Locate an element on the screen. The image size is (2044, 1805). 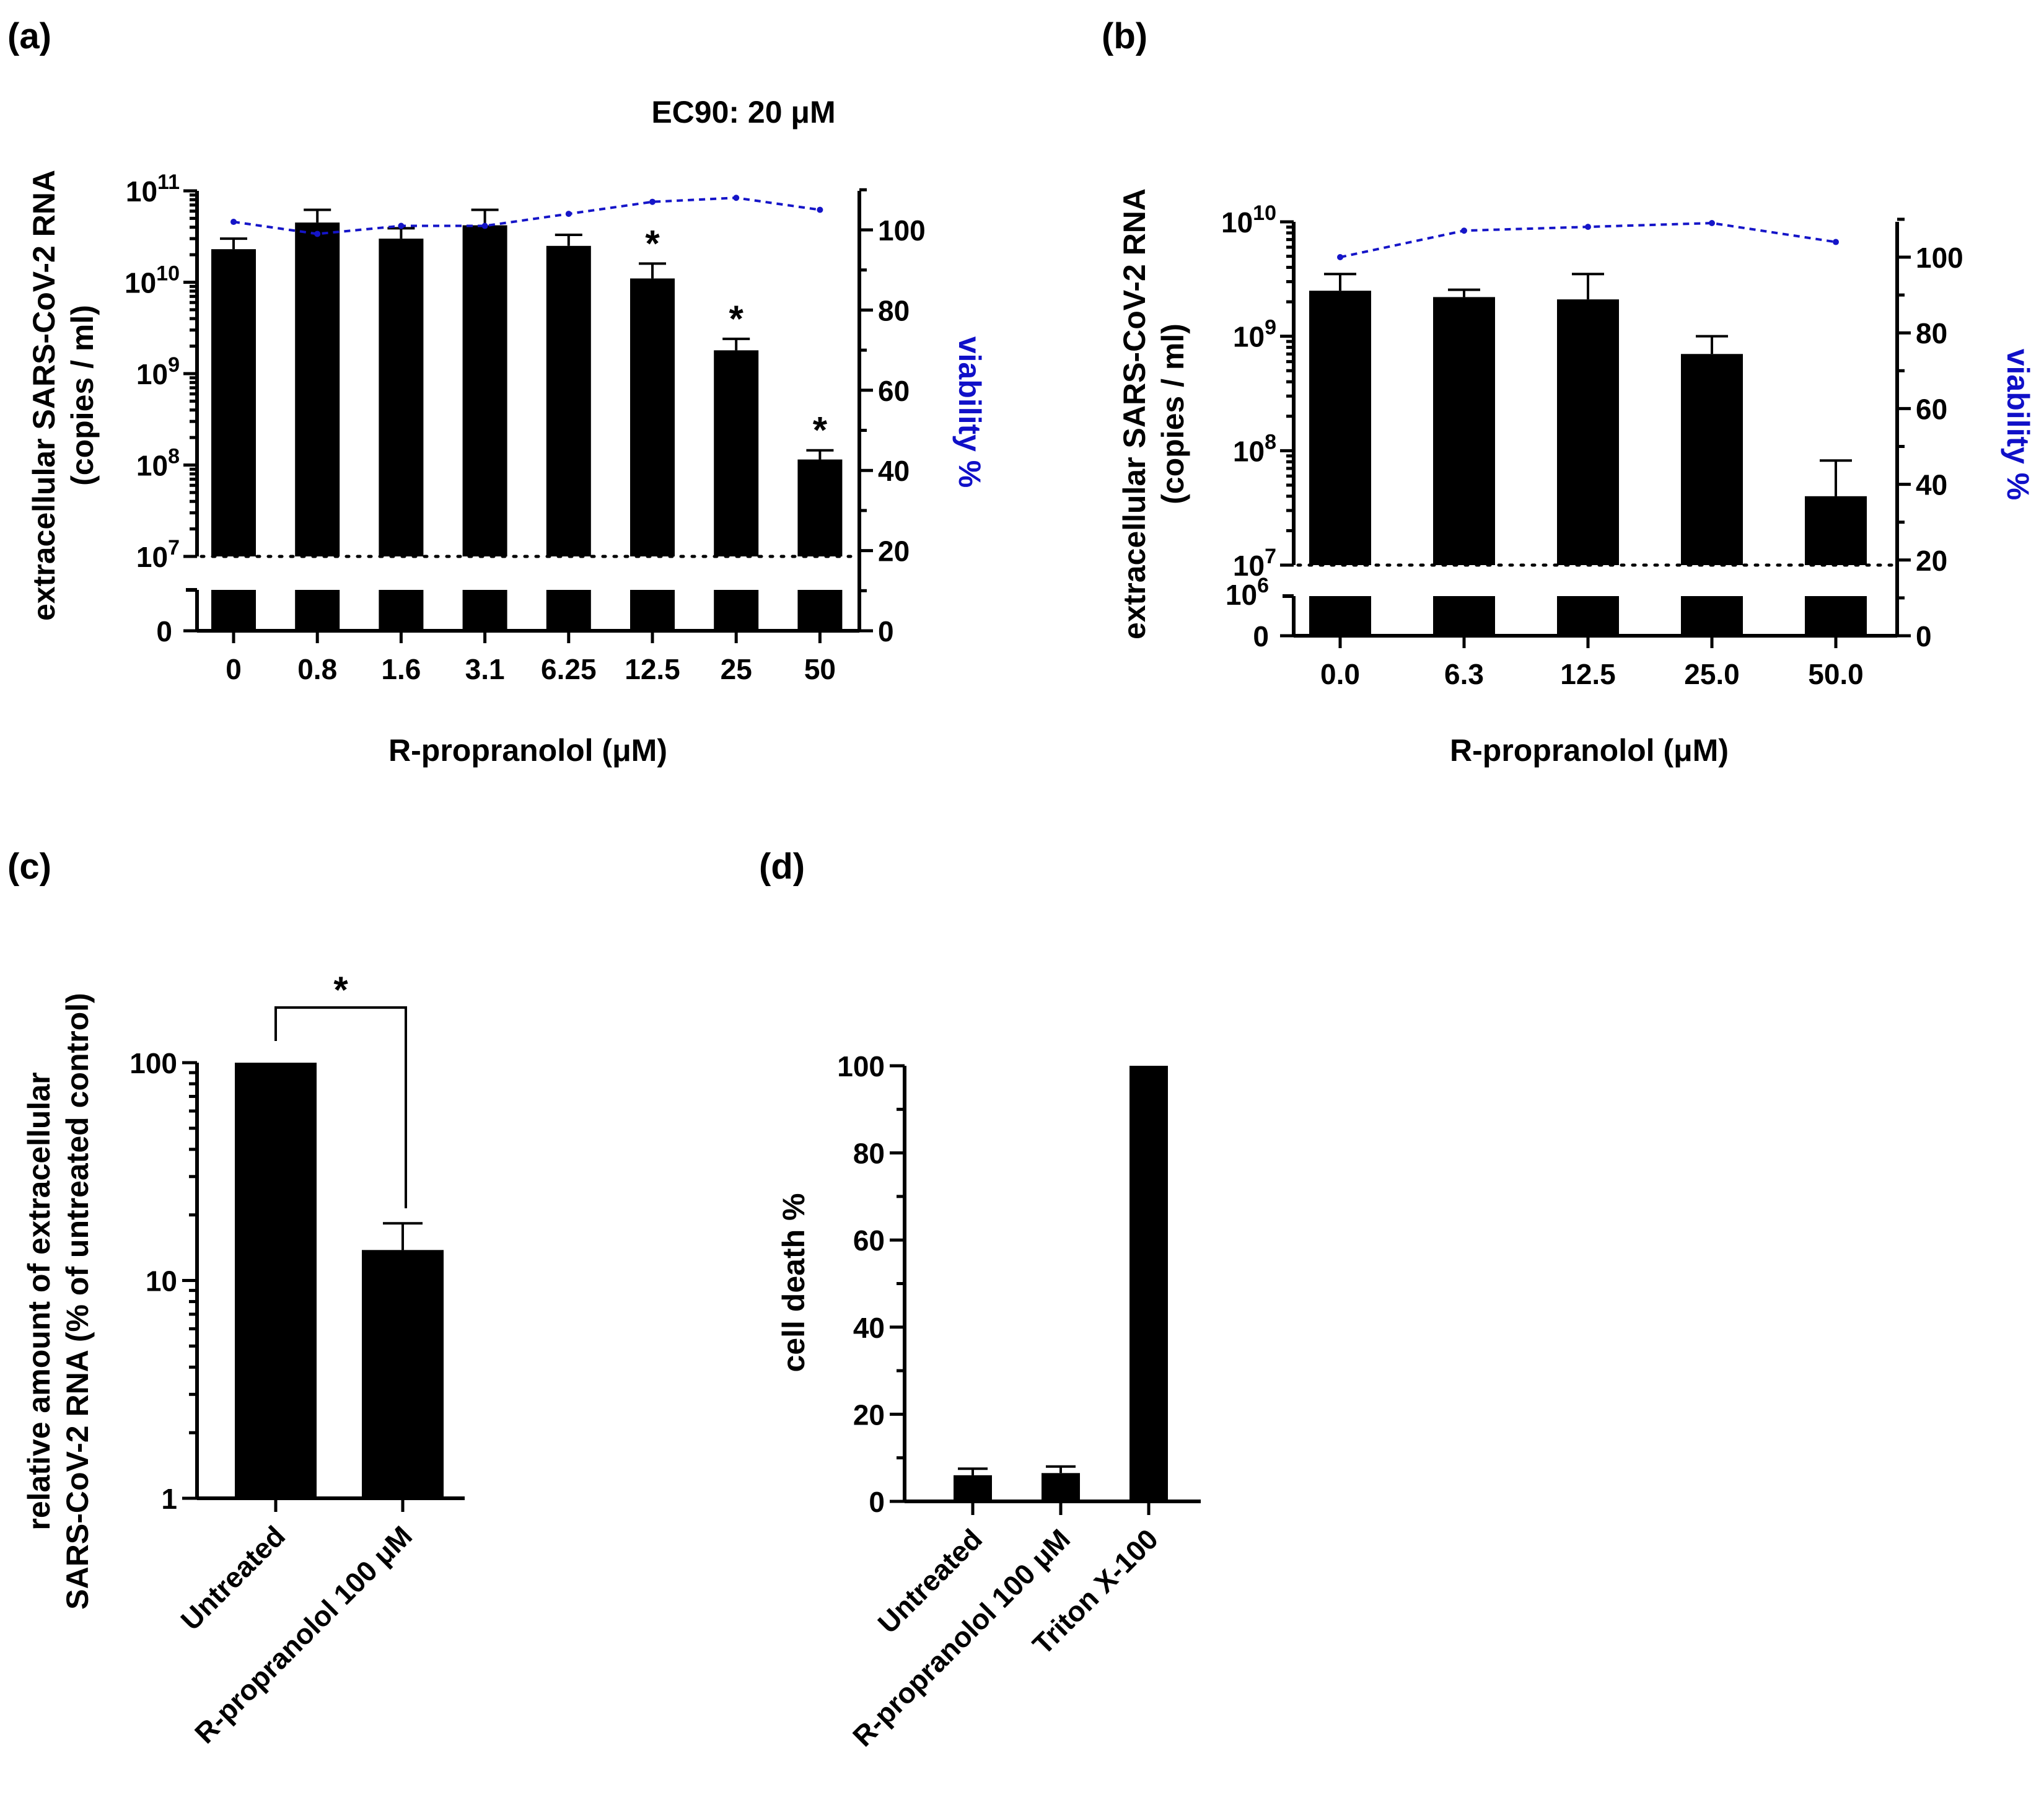
panel-d-ytick-label-1: 80 is located at coordinates (869, 1154).